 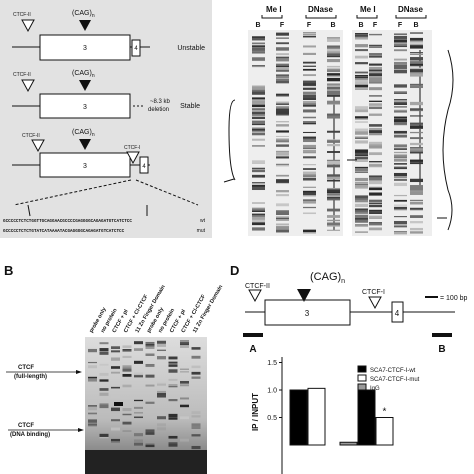 I want to click on label: B, so click(x=441, y=349).